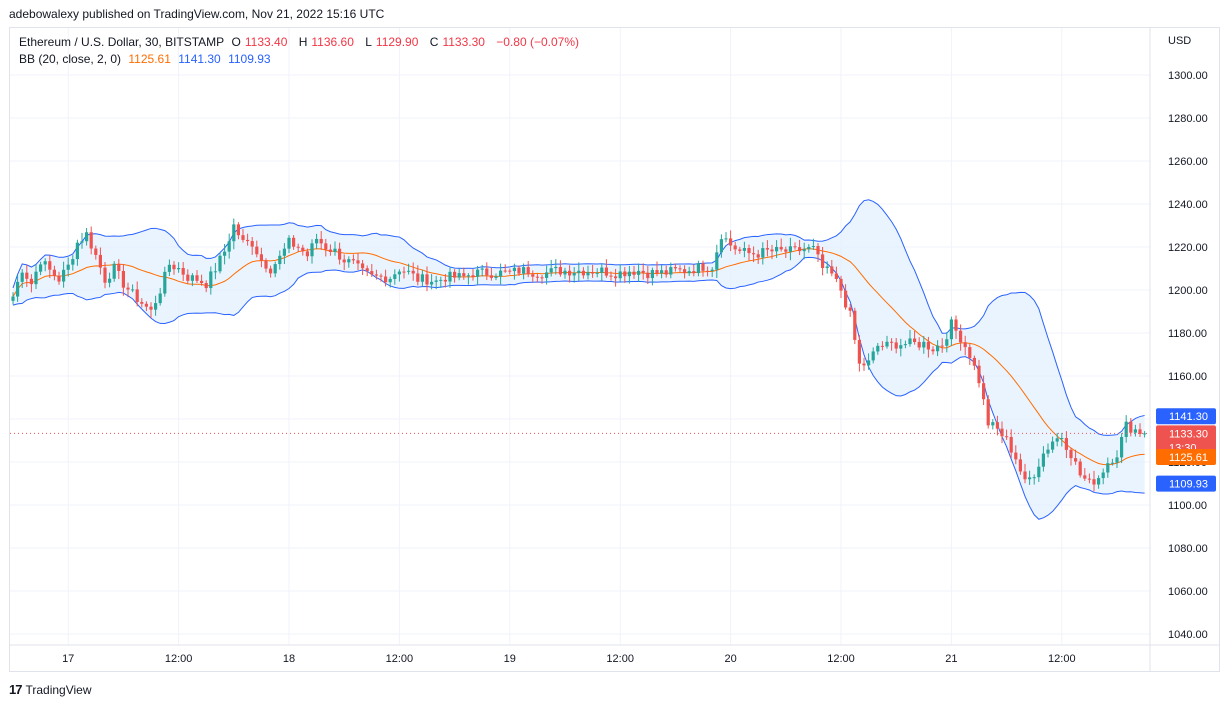  Describe the element at coordinates (236, 42) in the screenshot. I see `open-label: O` at that location.